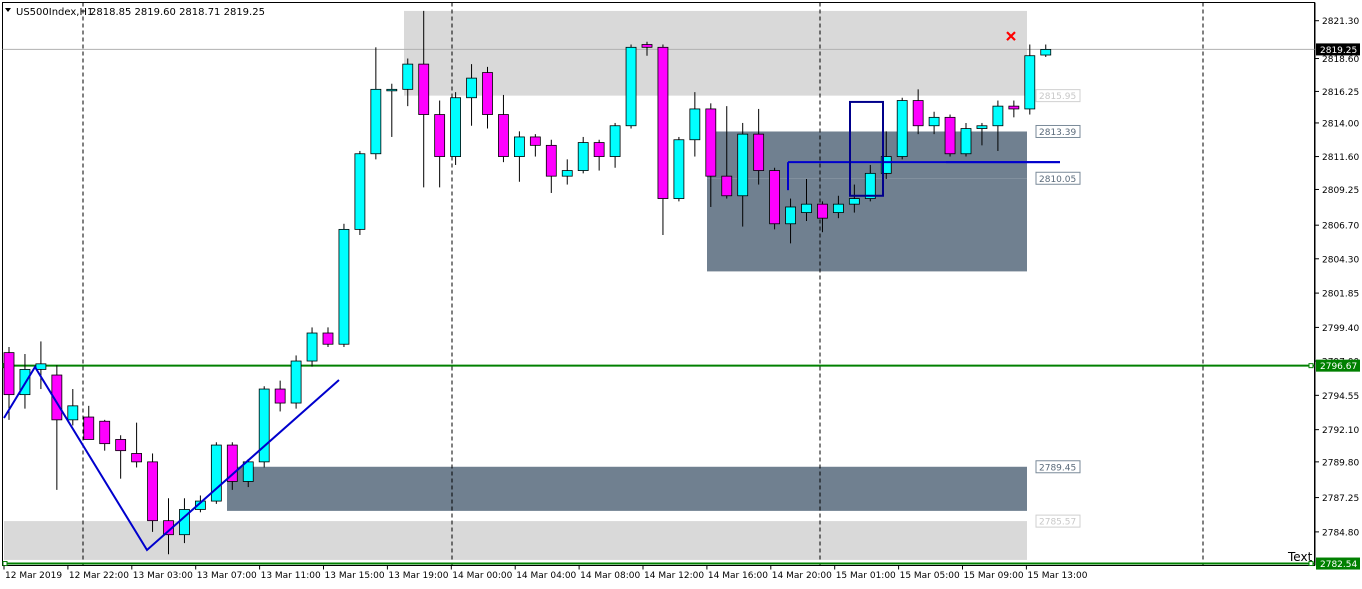 This screenshot has height=589, width=1362. I want to click on x-tick-label-13: 15 Mar 01:00, so click(866, 576).